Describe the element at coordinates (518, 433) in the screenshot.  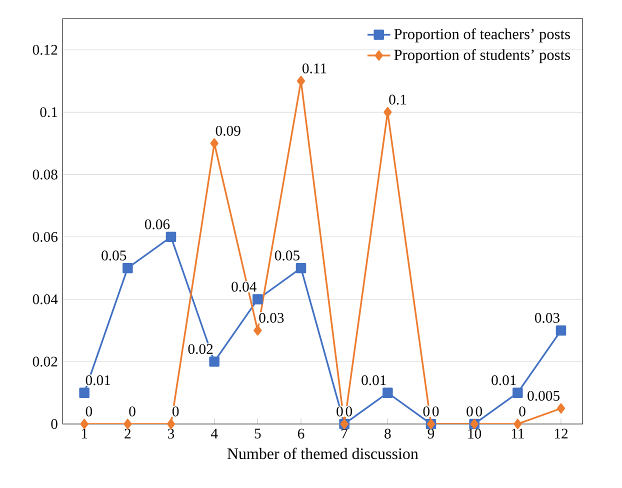
I see `x-tick-label: 11` at that location.